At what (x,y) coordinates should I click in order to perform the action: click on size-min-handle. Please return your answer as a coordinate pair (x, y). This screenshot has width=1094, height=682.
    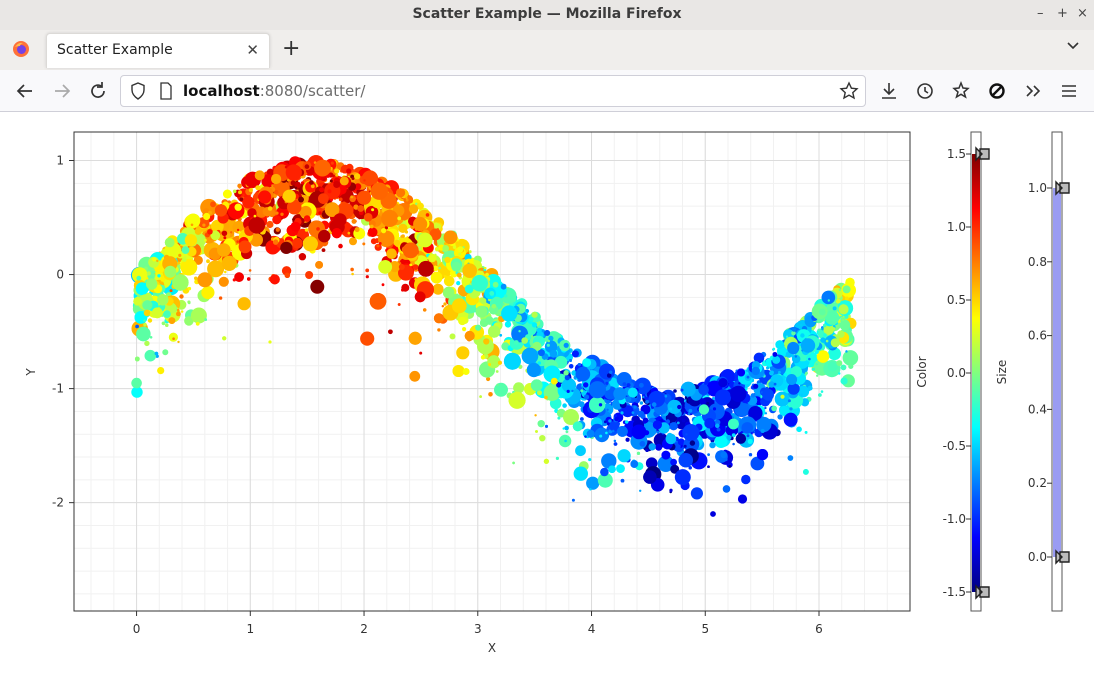
    Looking at the image, I should click on (1062, 557).